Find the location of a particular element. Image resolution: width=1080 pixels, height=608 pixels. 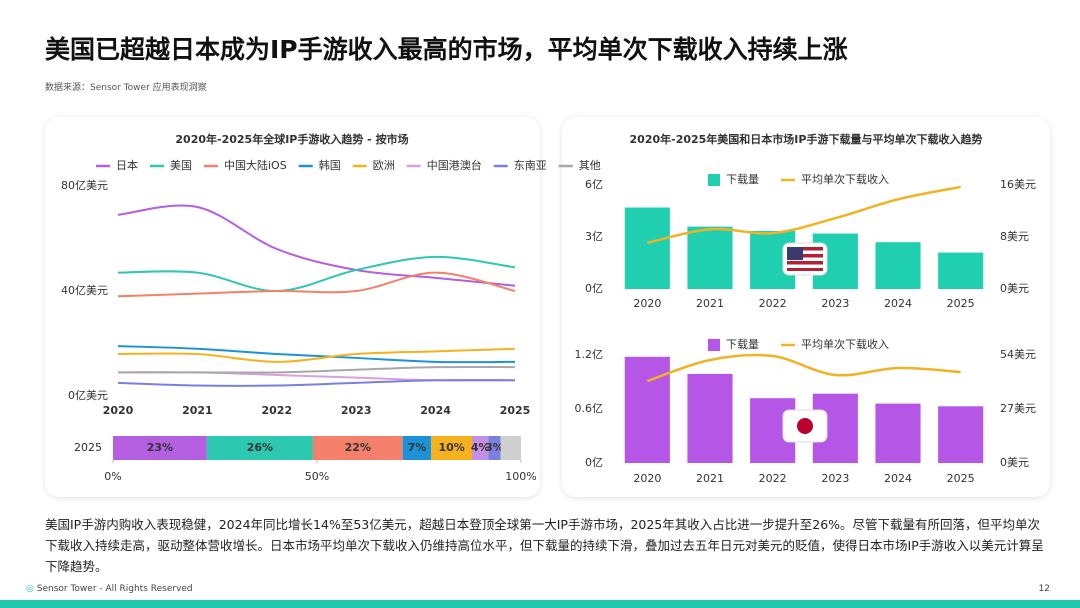

chart-title: 2020年-2025年全球IP手游收入趋势 - 按市场 is located at coordinates (291, 139).